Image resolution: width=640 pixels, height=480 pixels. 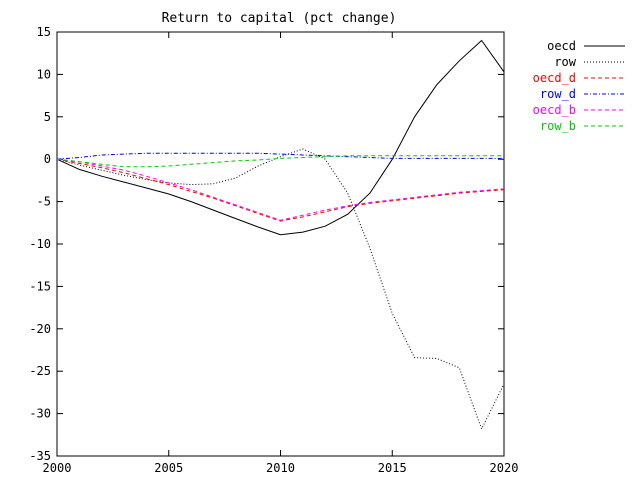 What do you see at coordinates (168, 468) in the screenshot?
I see `x-tick-label: 2005` at bounding box center [168, 468].